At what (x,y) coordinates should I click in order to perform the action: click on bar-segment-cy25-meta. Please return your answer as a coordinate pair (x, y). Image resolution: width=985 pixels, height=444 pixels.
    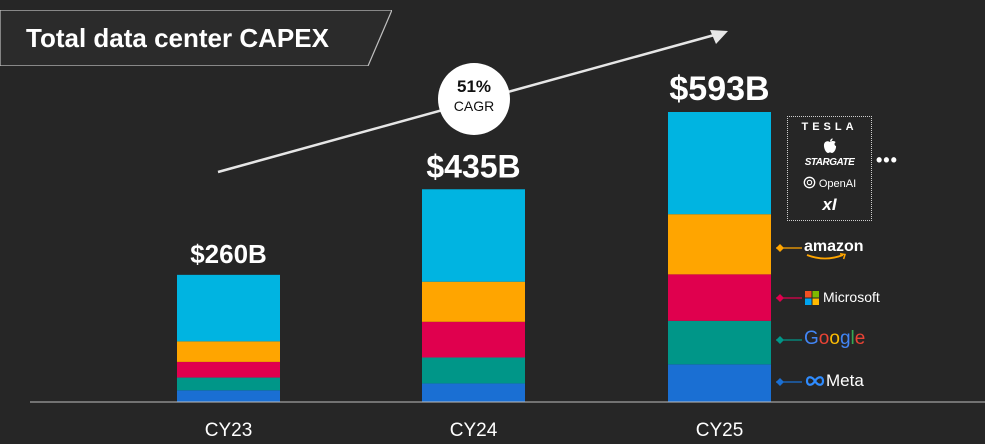
    Looking at the image, I should click on (719, 383).